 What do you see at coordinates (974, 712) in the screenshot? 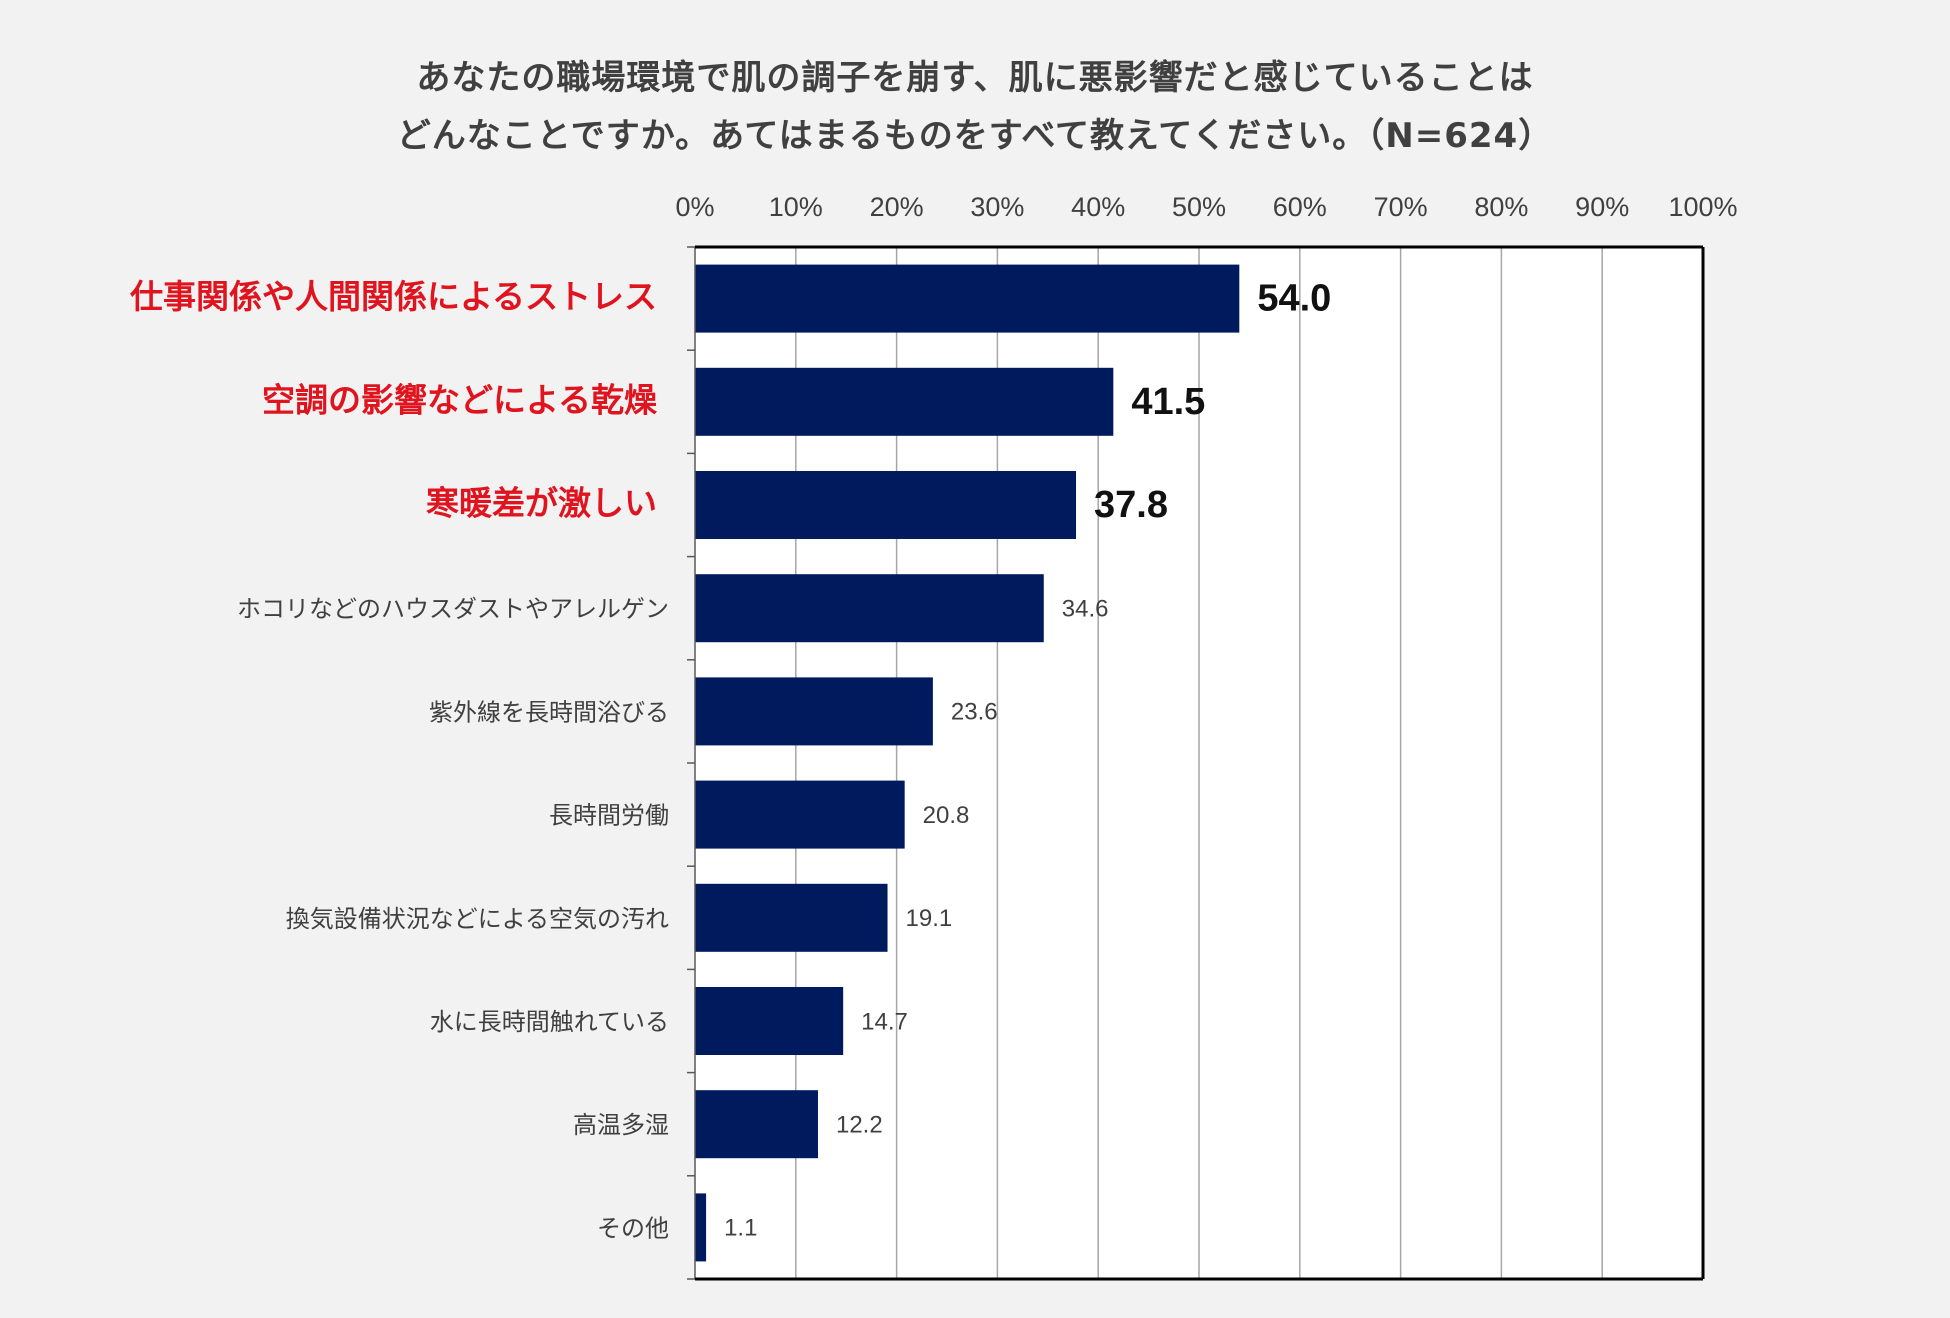
I see `value-label: 23.6` at bounding box center [974, 712].